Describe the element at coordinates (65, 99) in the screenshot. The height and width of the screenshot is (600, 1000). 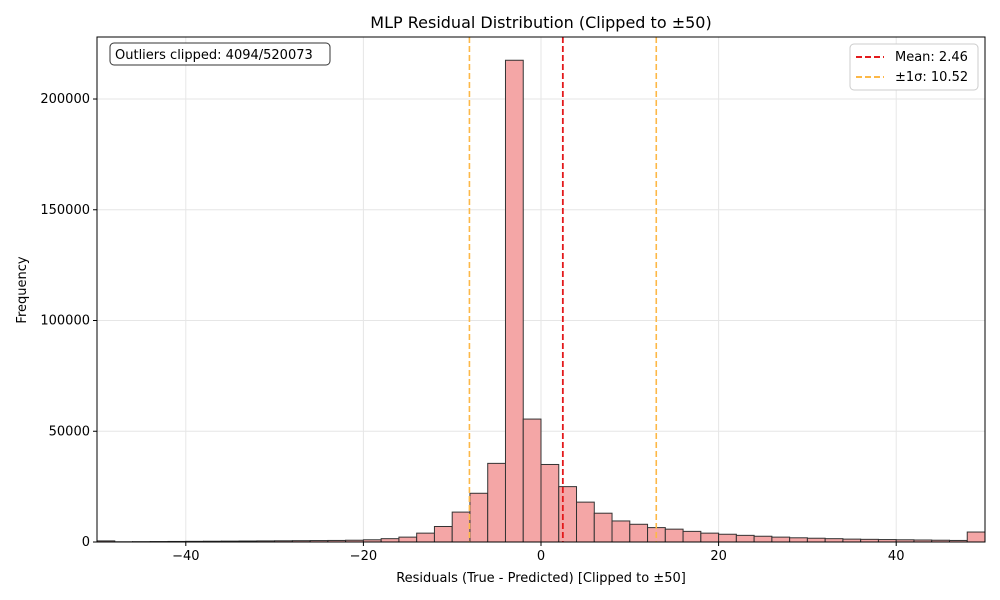
I see `y-tick-label: 200000` at that location.